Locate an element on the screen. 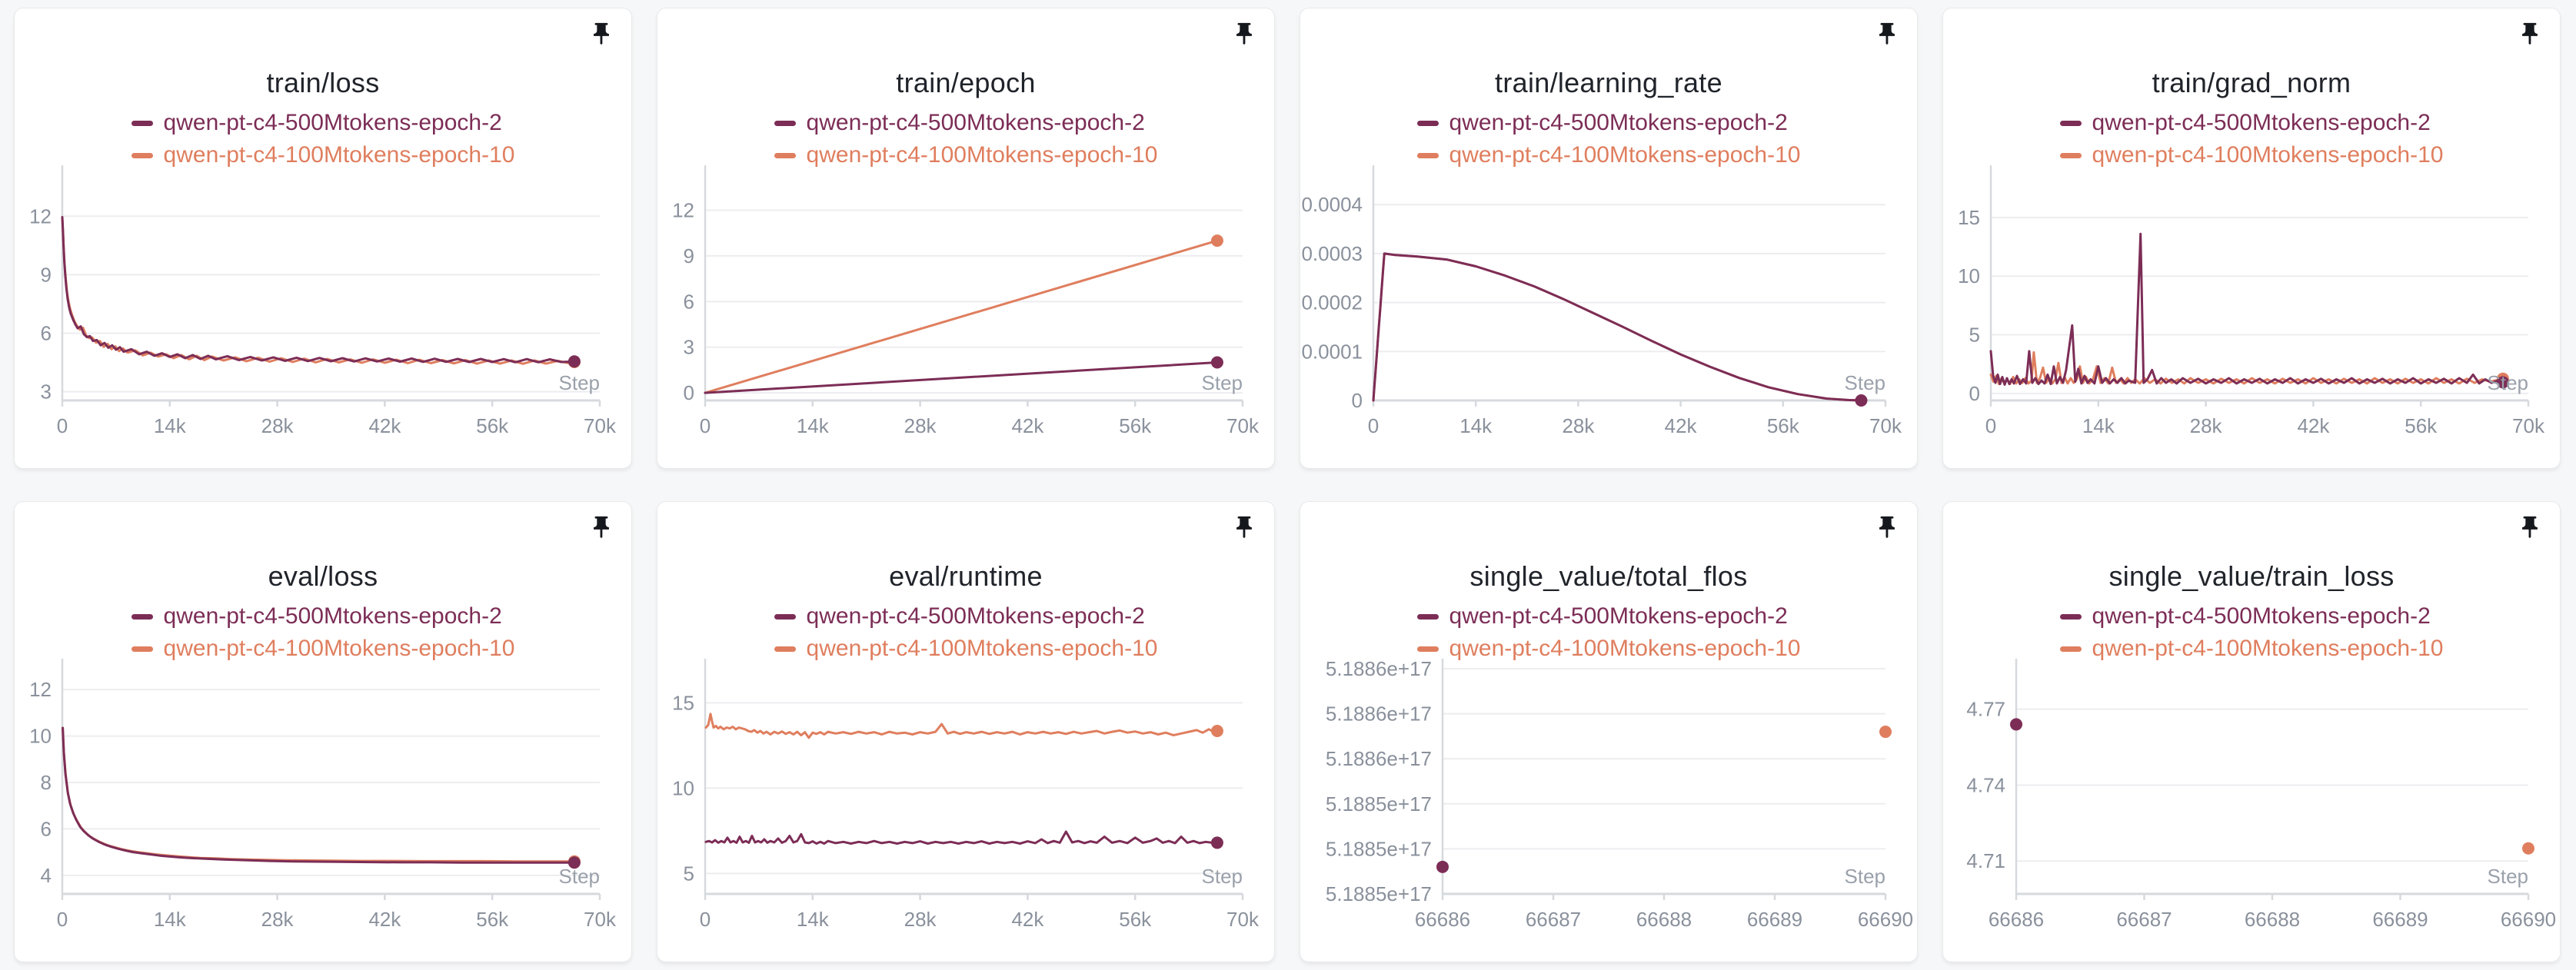 The width and height of the screenshot is (2576, 970). svg-text: 66687 is located at coordinates (2144, 919).